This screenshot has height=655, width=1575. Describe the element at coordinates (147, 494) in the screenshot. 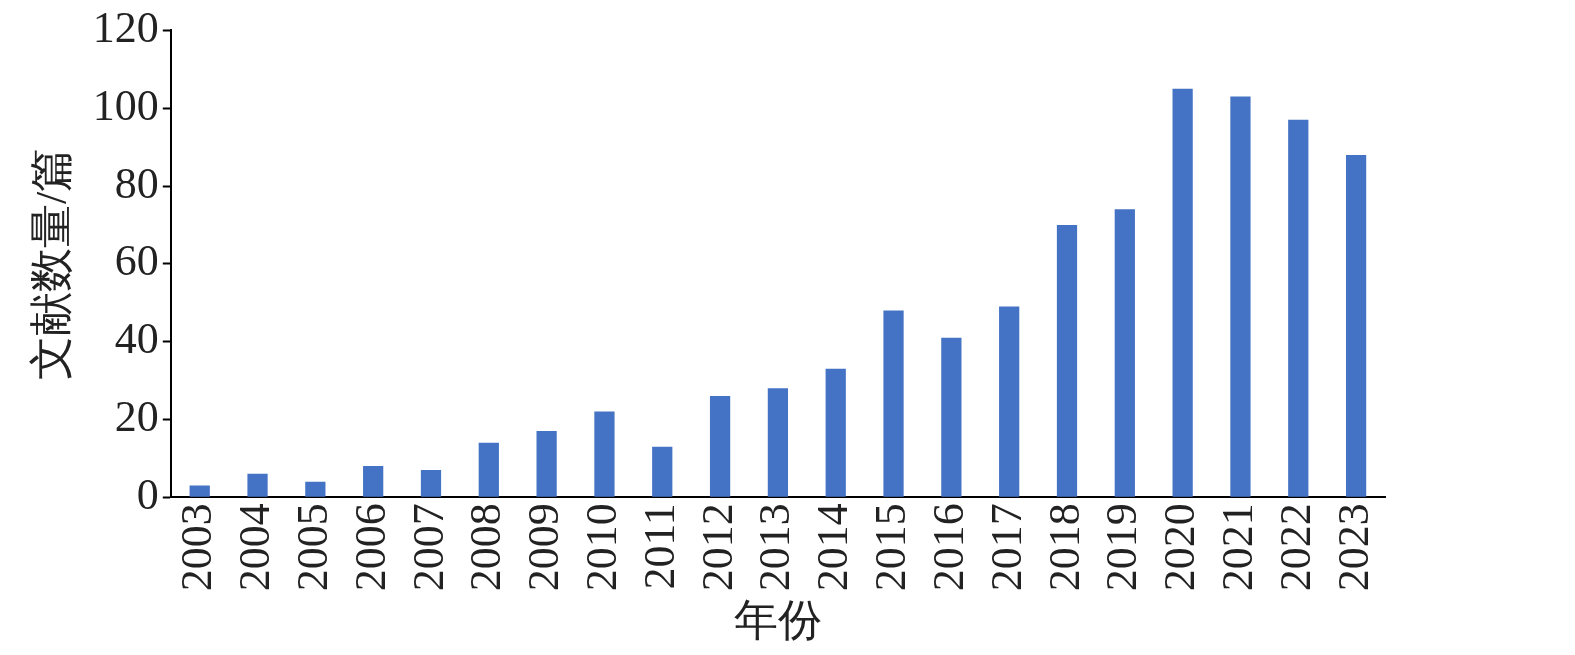

I see `y-tick-label: 0` at that location.